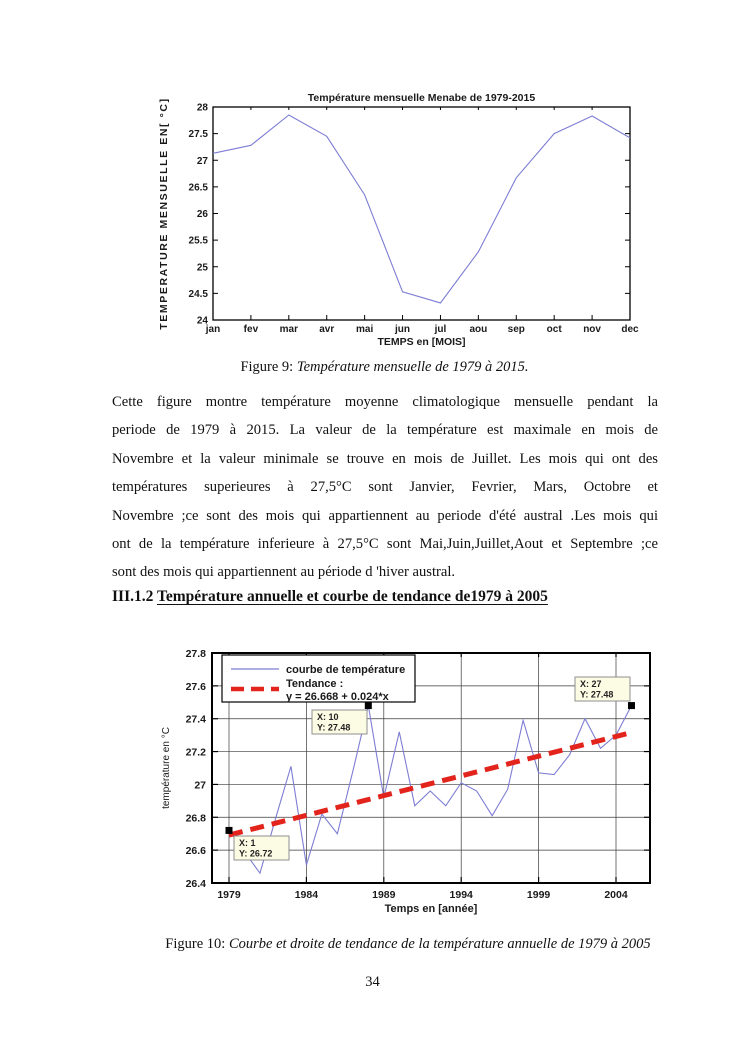  Describe the element at coordinates (630, 329) in the screenshot. I see `x-tick-label: dec` at that location.